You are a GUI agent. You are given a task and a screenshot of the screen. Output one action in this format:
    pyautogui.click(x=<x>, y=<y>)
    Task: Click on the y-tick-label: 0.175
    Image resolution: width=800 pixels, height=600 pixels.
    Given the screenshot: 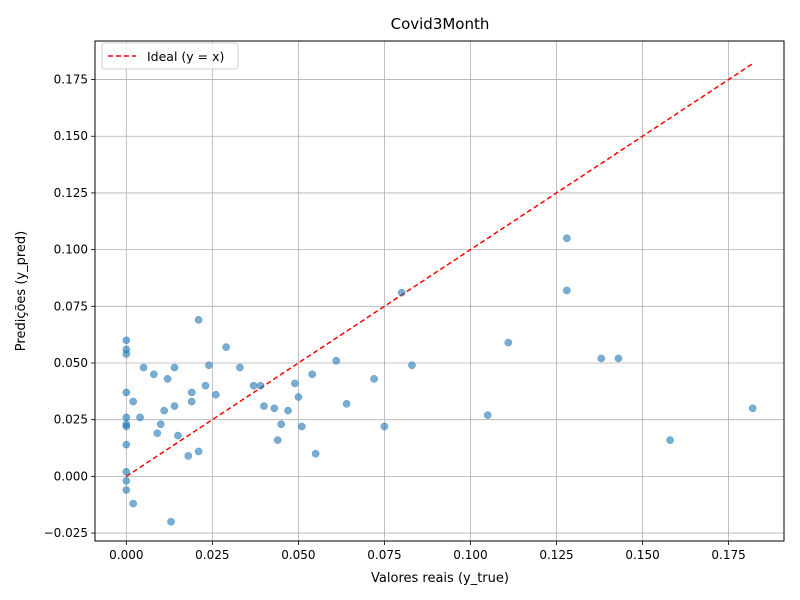 What is the action you would take?
    pyautogui.click(x=71, y=80)
    